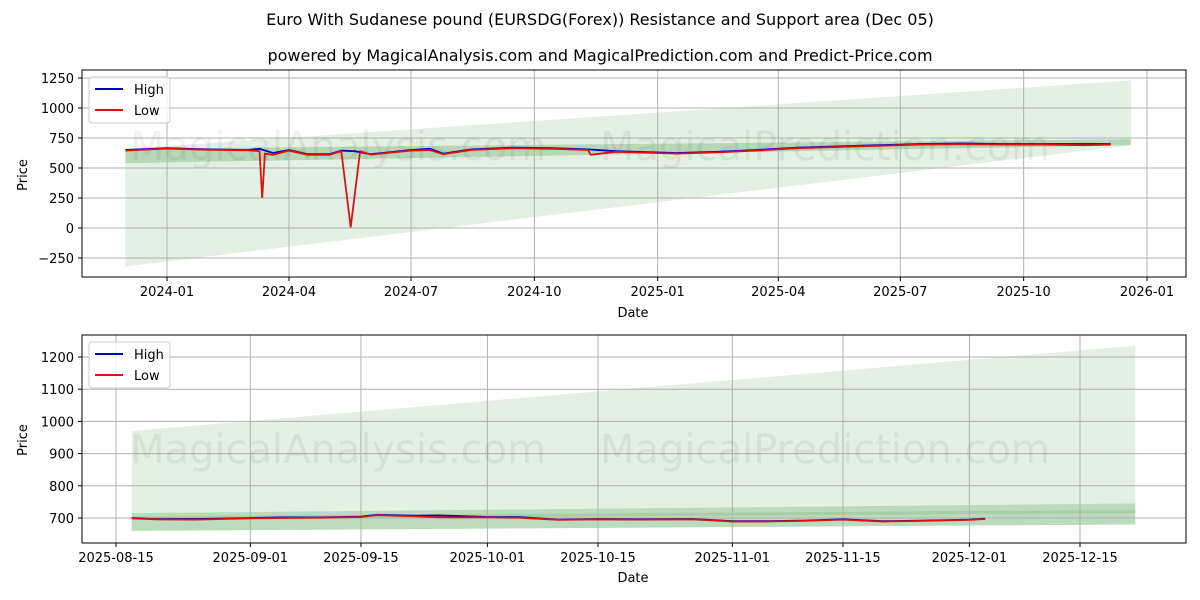  What do you see at coordinates (488, 558) in the screenshot?
I see `x-tick-label: 2025-10-01` at bounding box center [488, 558].